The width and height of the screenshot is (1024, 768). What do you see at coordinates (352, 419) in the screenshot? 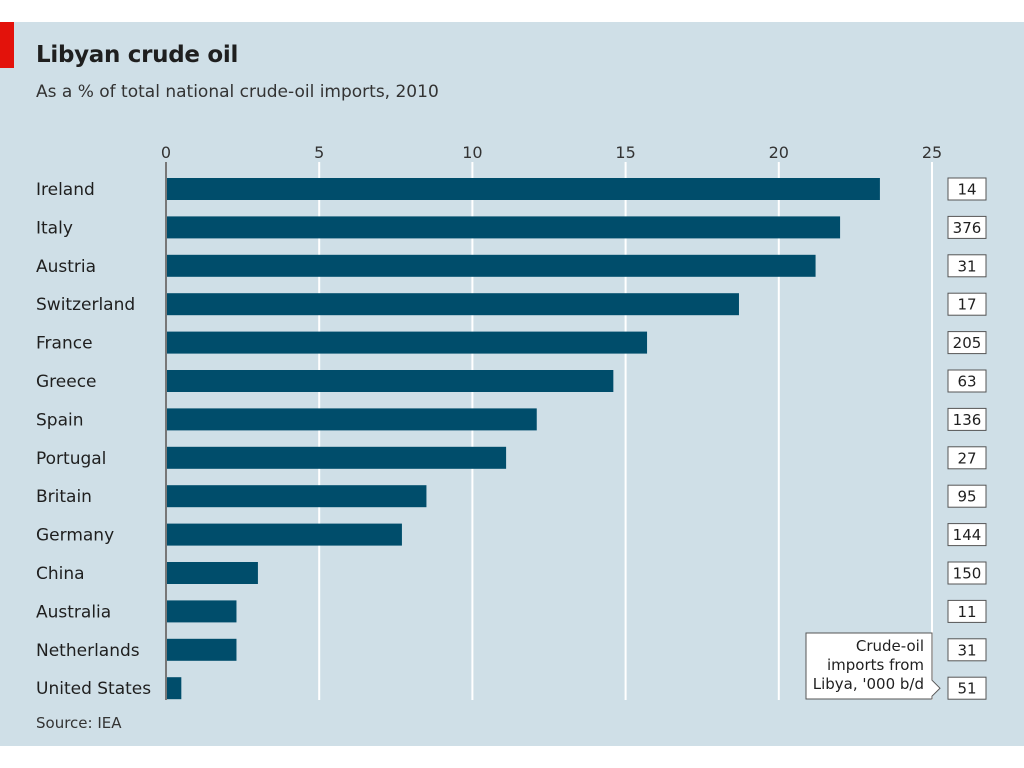
I see `bar-spain` at bounding box center [352, 419].